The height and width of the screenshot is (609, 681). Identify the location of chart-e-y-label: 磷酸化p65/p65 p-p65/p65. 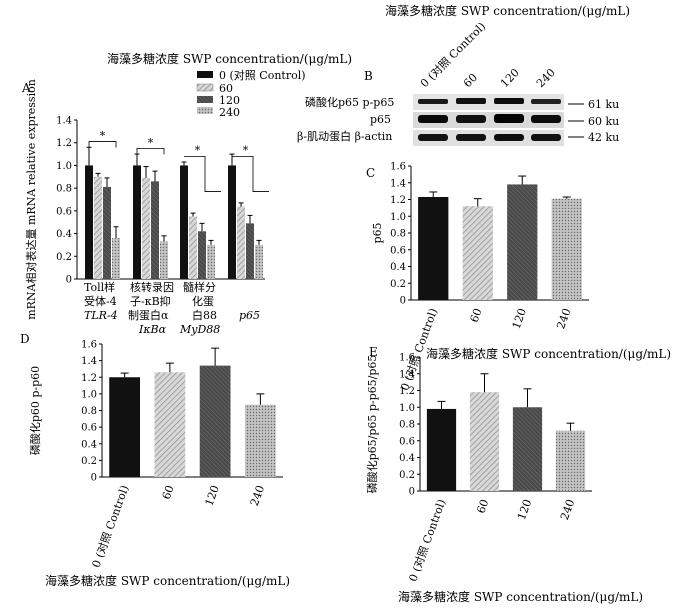
(372, 424).